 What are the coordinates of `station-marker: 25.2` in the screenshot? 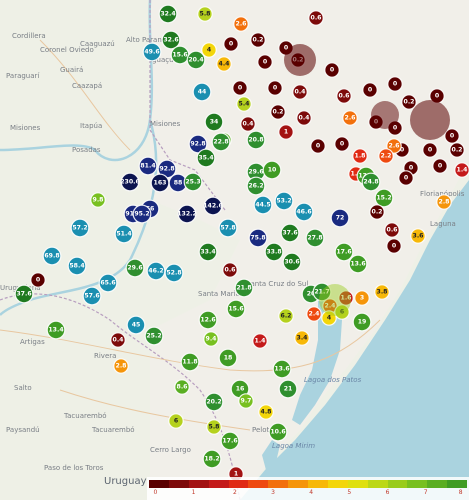 It's located at (154, 336).